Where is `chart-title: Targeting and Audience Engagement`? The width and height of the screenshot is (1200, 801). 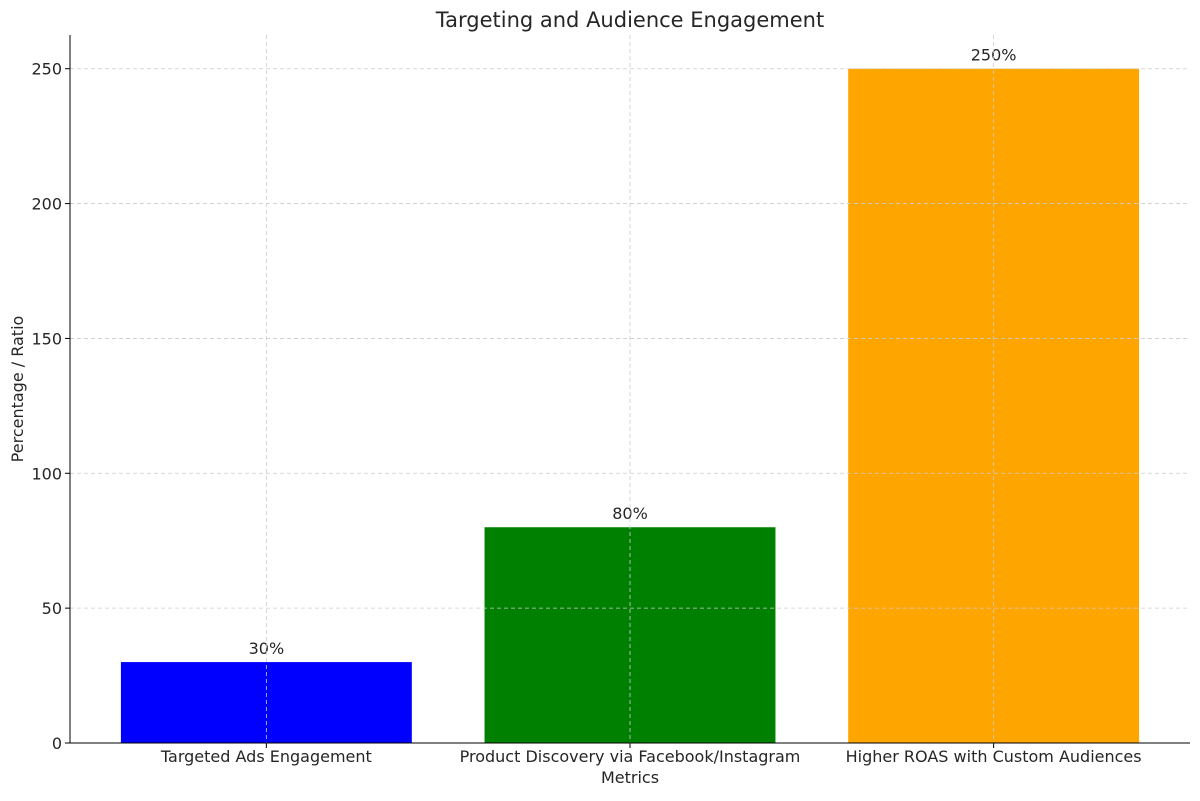
chart-title: Targeting and Audience Engagement is located at coordinates (629, 20).